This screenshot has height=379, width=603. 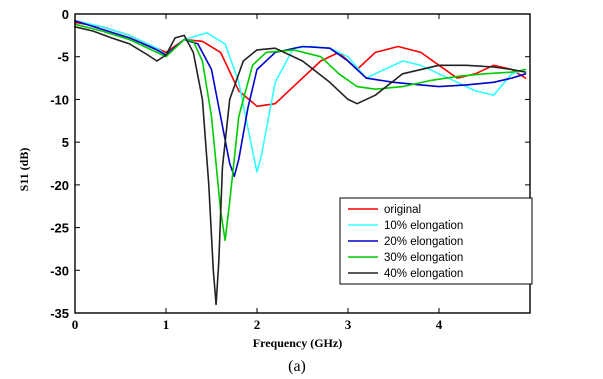 I want to click on legend-label-2: 10% elongation, so click(x=423, y=226).